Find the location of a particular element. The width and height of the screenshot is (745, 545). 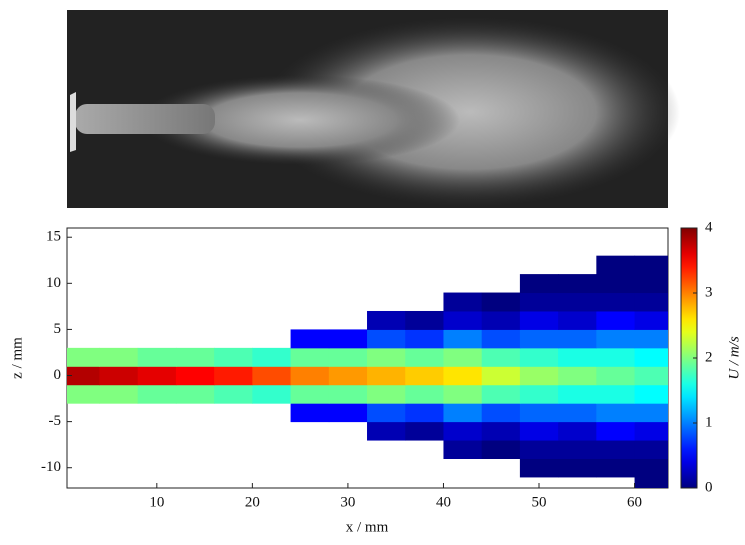

y-tick-label: 15 is located at coordinates (53, 237).